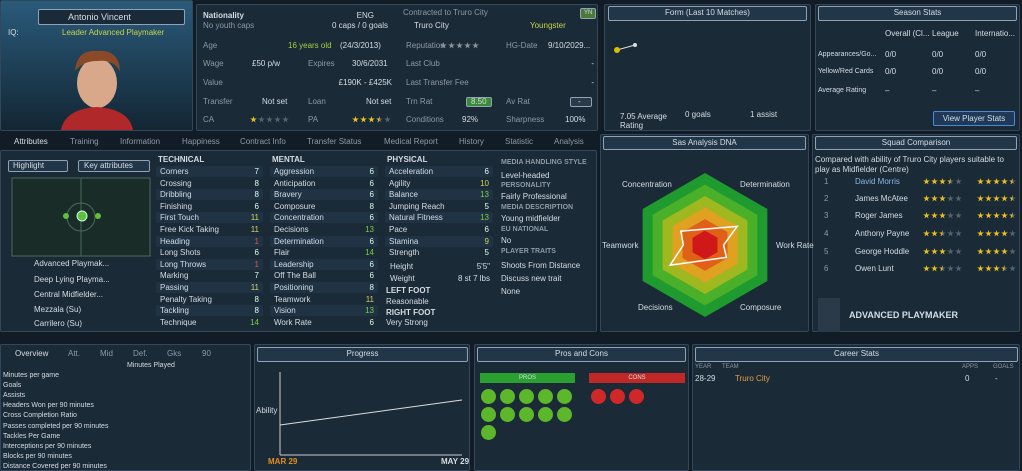  I want to click on label: 0 goals, so click(698, 114).